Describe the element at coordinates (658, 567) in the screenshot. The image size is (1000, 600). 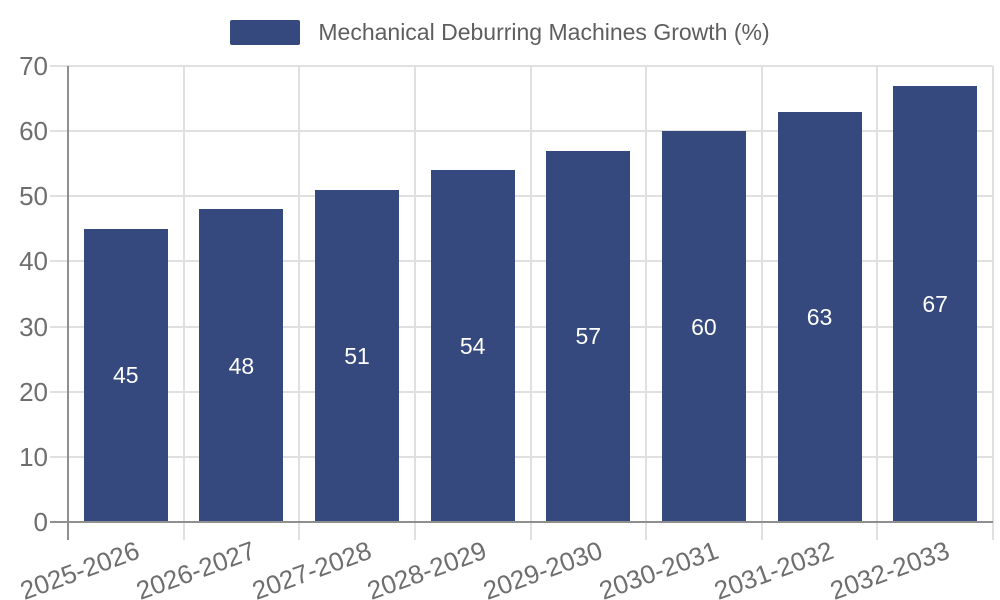
I see `x-axis-tick-label: 2030-2031` at that location.